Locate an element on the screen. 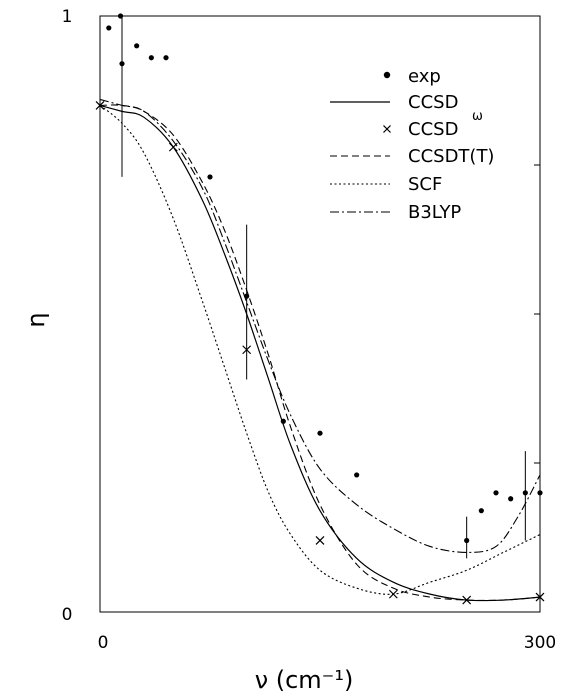  axis-ticks is located at coordinates (537, 314).